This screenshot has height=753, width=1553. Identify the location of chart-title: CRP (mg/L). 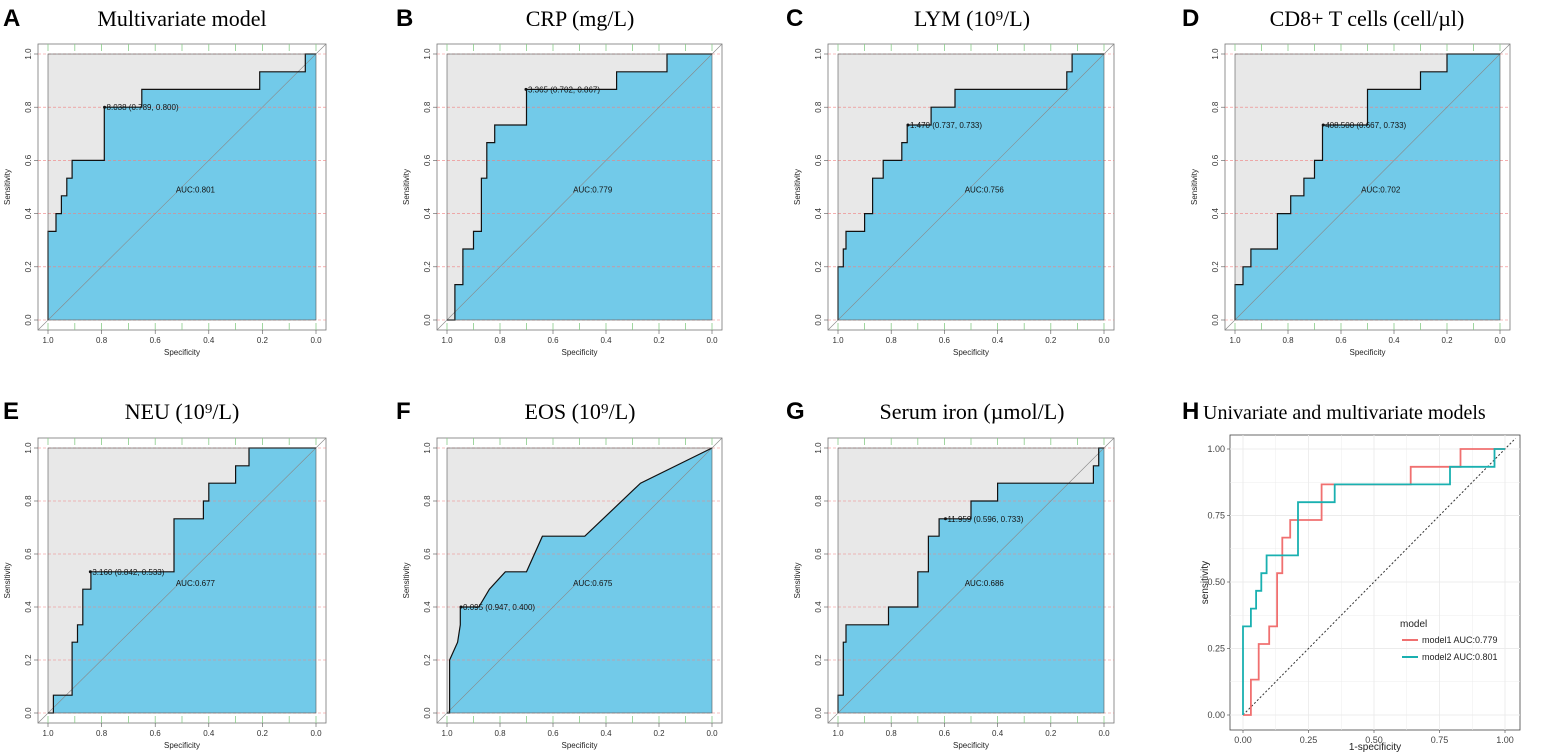
(580, 18).